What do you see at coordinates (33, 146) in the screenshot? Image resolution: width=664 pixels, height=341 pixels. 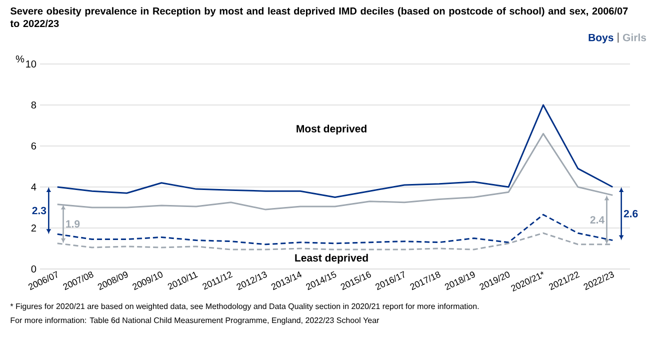 I see `y-tick-label: 6` at bounding box center [33, 146].